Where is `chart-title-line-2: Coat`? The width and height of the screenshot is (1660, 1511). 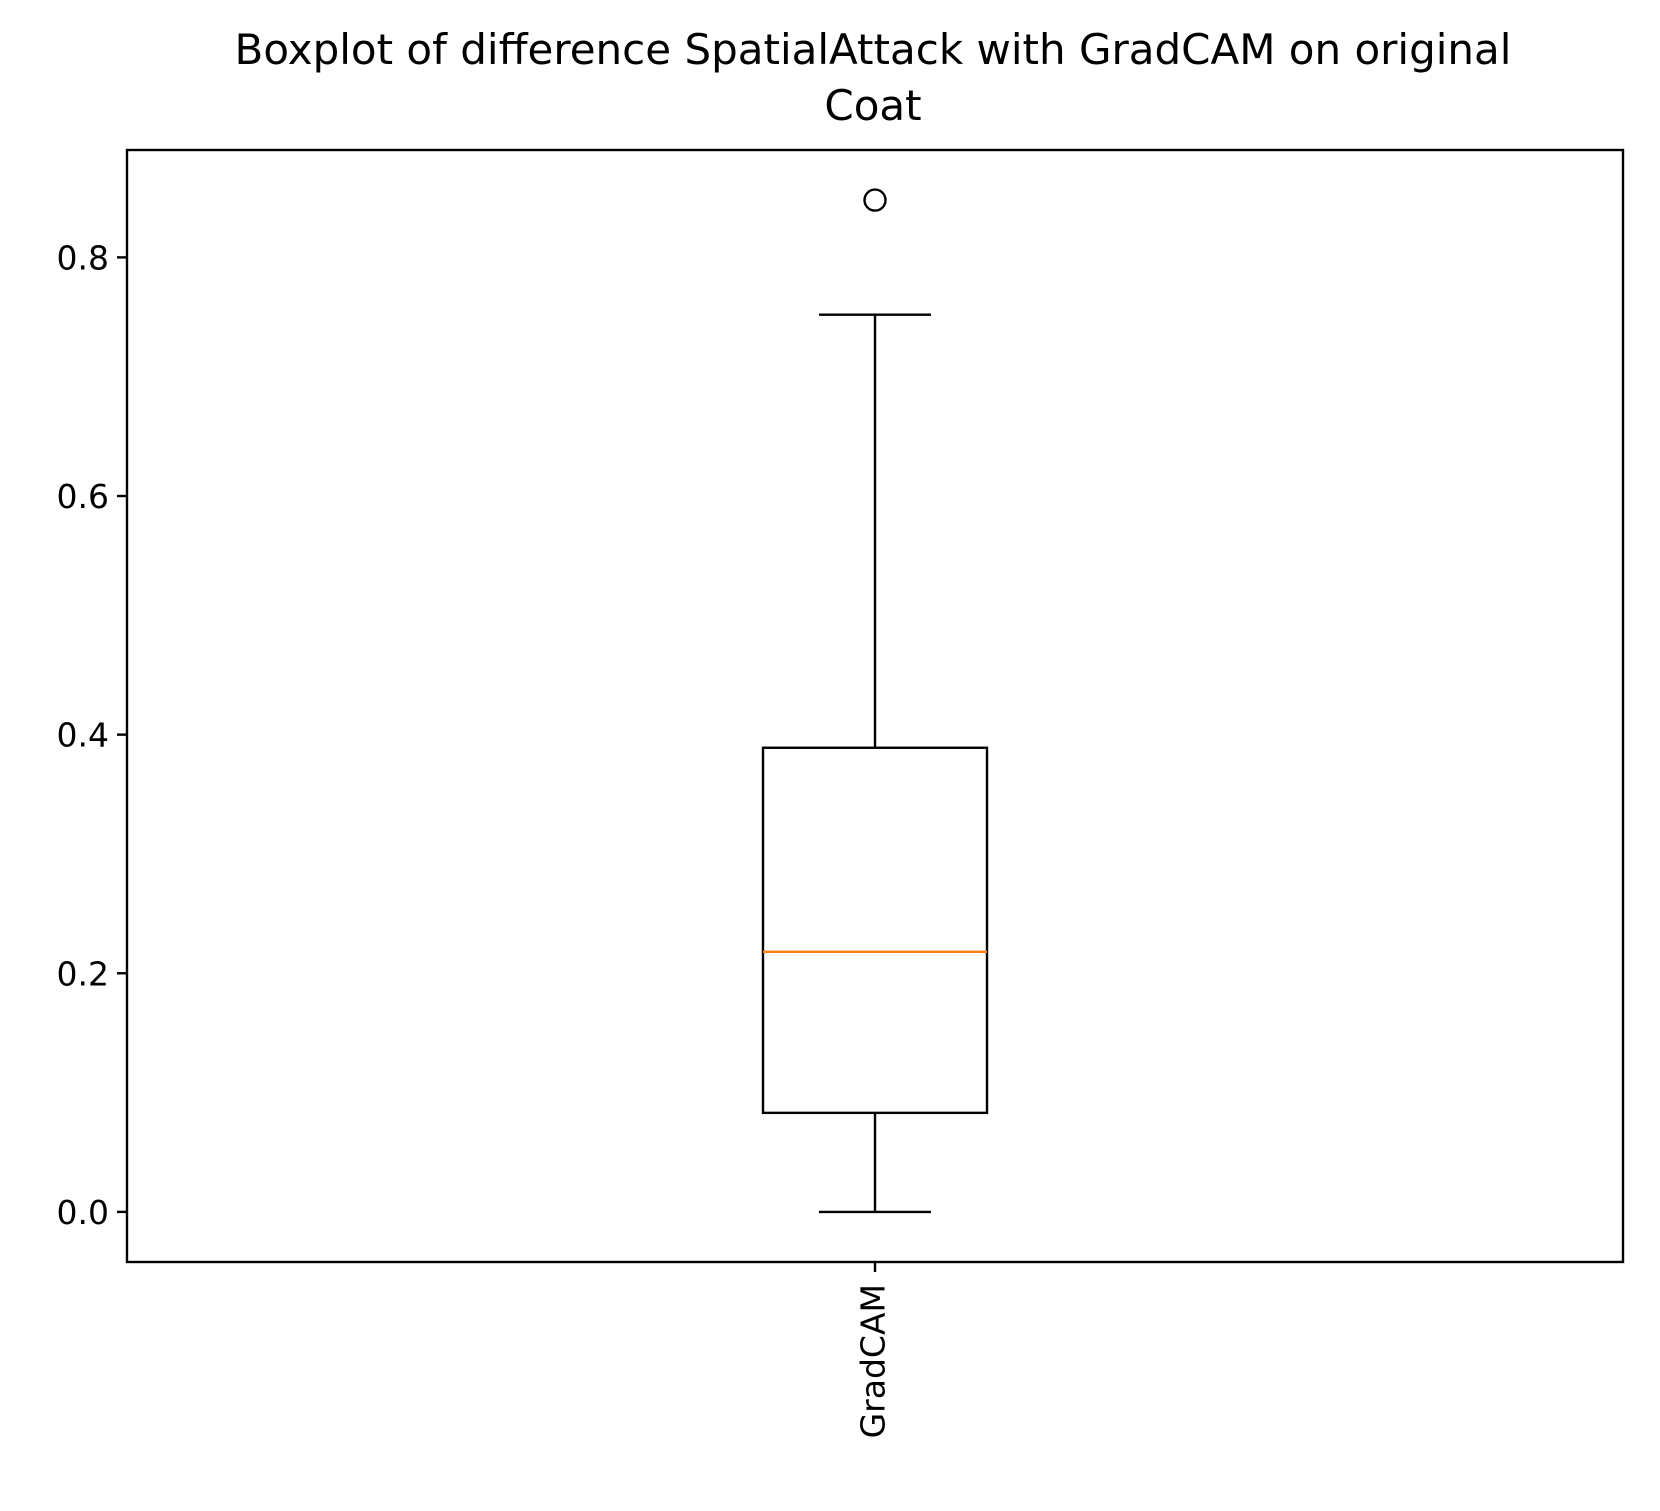 chart-title-line-2: Coat is located at coordinates (872, 105).